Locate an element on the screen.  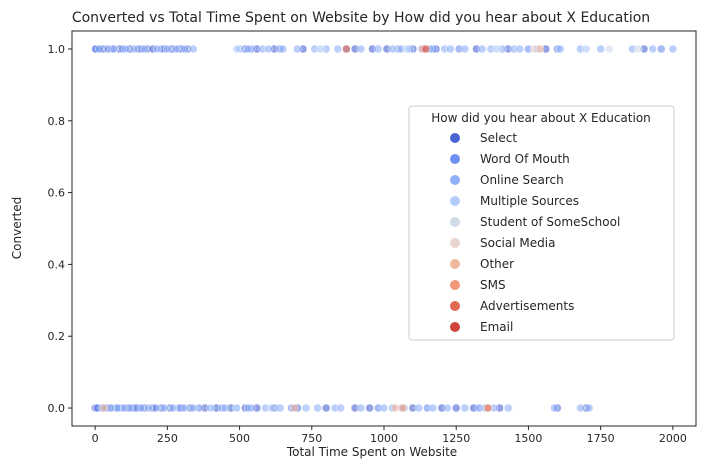
legend-label: Advertisements is located at coordinates (527, 306).